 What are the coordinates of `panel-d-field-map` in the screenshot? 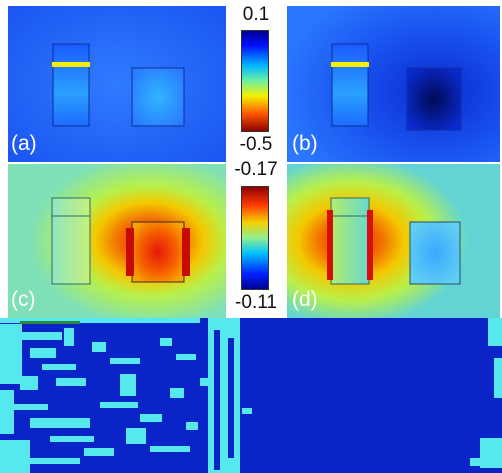 It's located at (393, 241).